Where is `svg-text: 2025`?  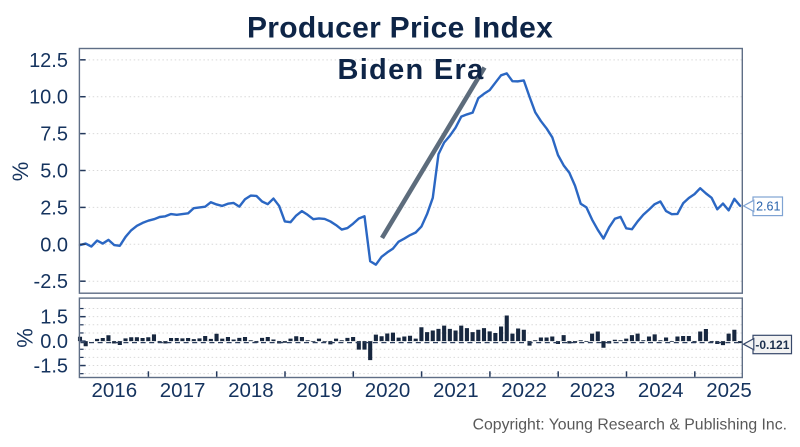 svg-text: 2025 is located at coordinates (729, 390).